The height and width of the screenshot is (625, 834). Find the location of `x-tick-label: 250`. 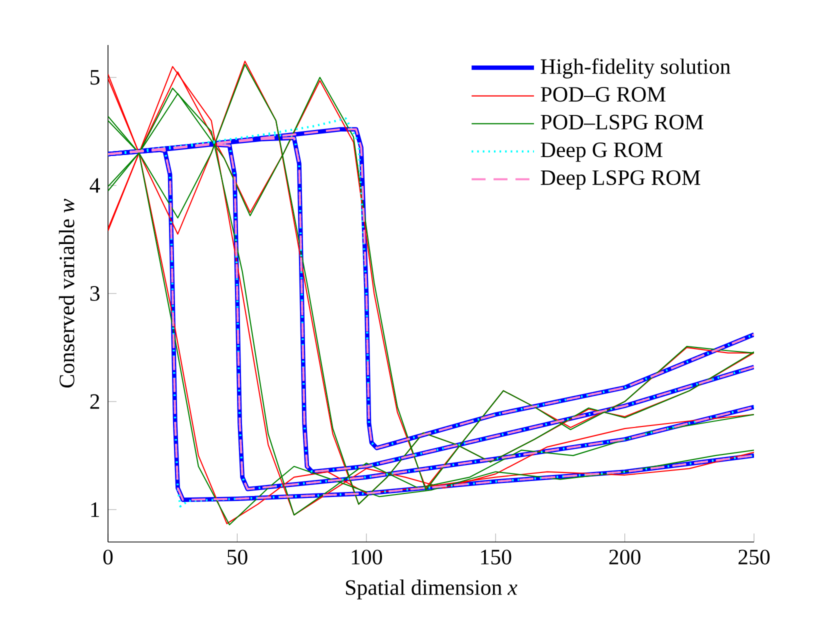

x-tick-label: 250 is located at coordinates (754, 557).